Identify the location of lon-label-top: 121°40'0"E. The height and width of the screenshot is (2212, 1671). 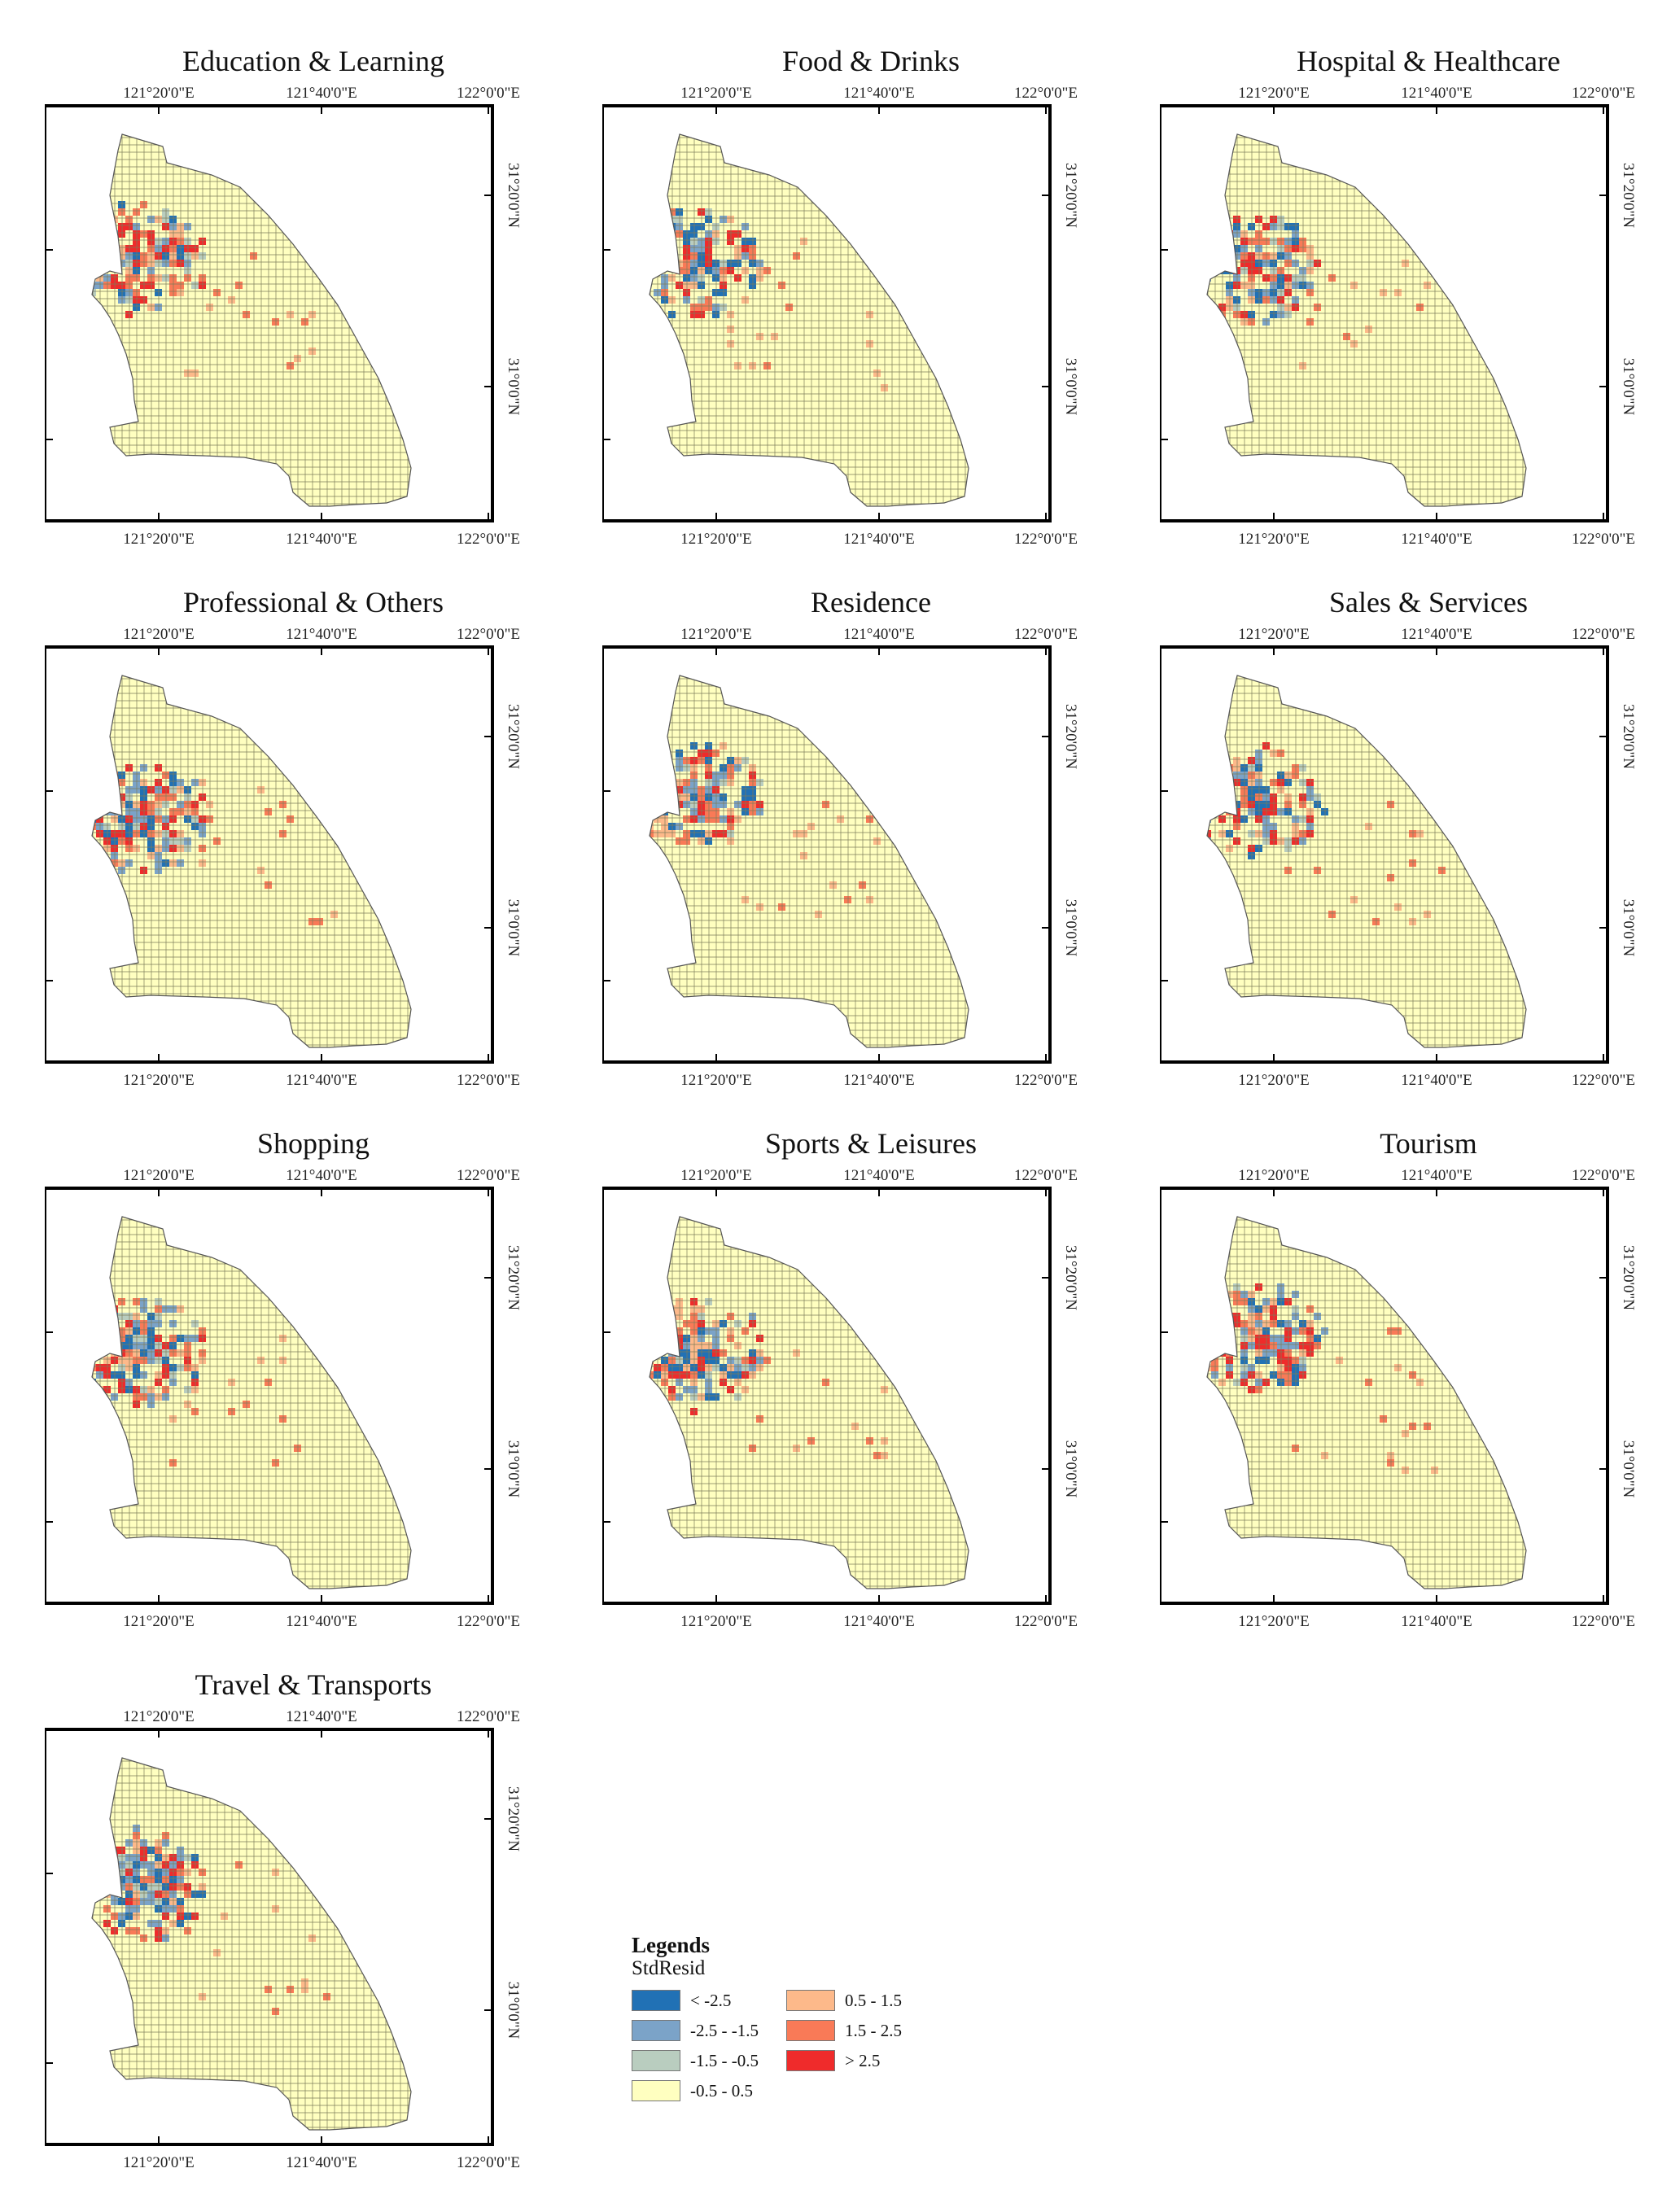
(321, 634).